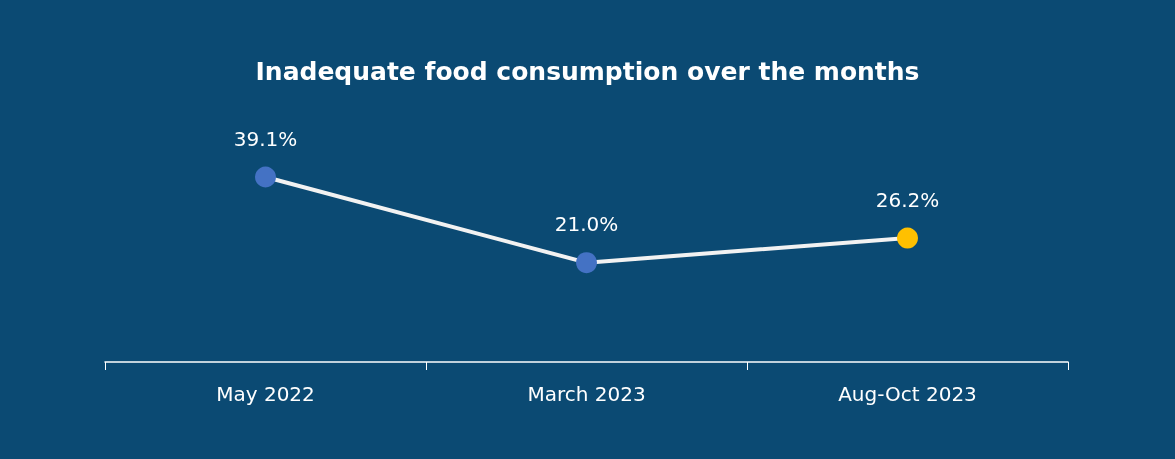 The width and height of the screenshot is (1175, 459). Describe the element at coordinates (586, 394) in the screenshot. I see `x-tick-label: March 2023` at that location.